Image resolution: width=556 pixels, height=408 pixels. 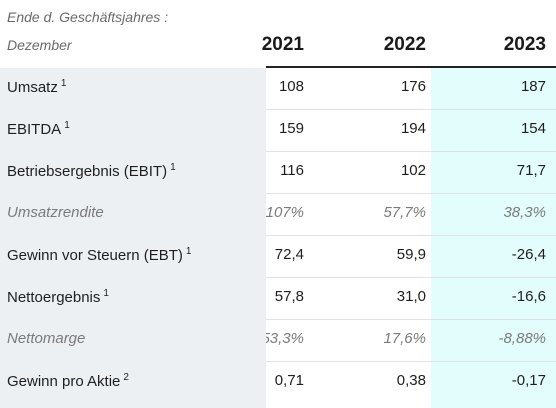 I want to click on cell-2023: 38,3%, so click(x=524, y=212).